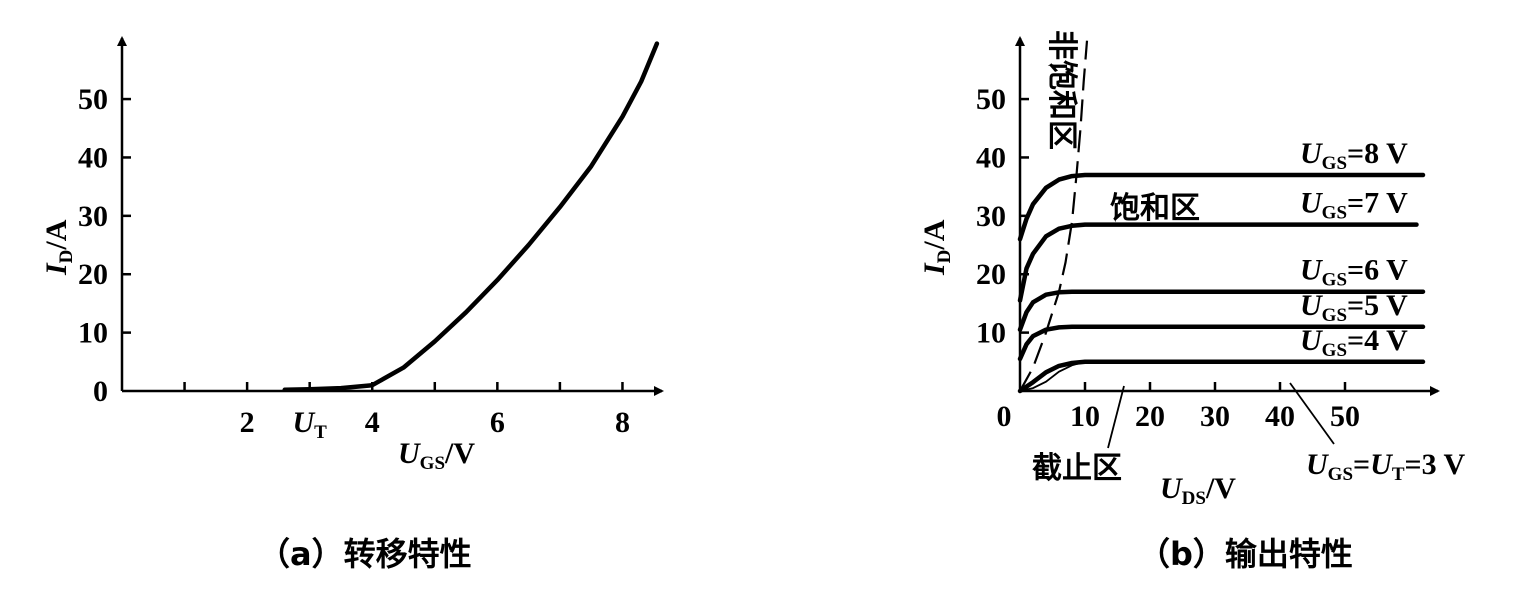 The height and width of the screenshot is (594, 1536). I want to click on chart-b-y-ticks: 10 20 30 40 50, so click(1002, 216).